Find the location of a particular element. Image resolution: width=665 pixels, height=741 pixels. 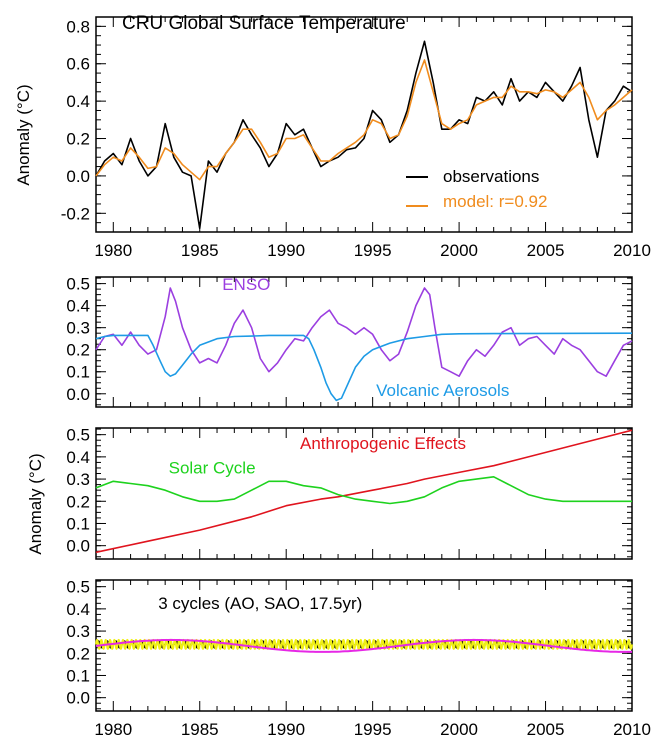

panel-1-xtick-label-1980: 1980 is located at coordinates (113, 250).